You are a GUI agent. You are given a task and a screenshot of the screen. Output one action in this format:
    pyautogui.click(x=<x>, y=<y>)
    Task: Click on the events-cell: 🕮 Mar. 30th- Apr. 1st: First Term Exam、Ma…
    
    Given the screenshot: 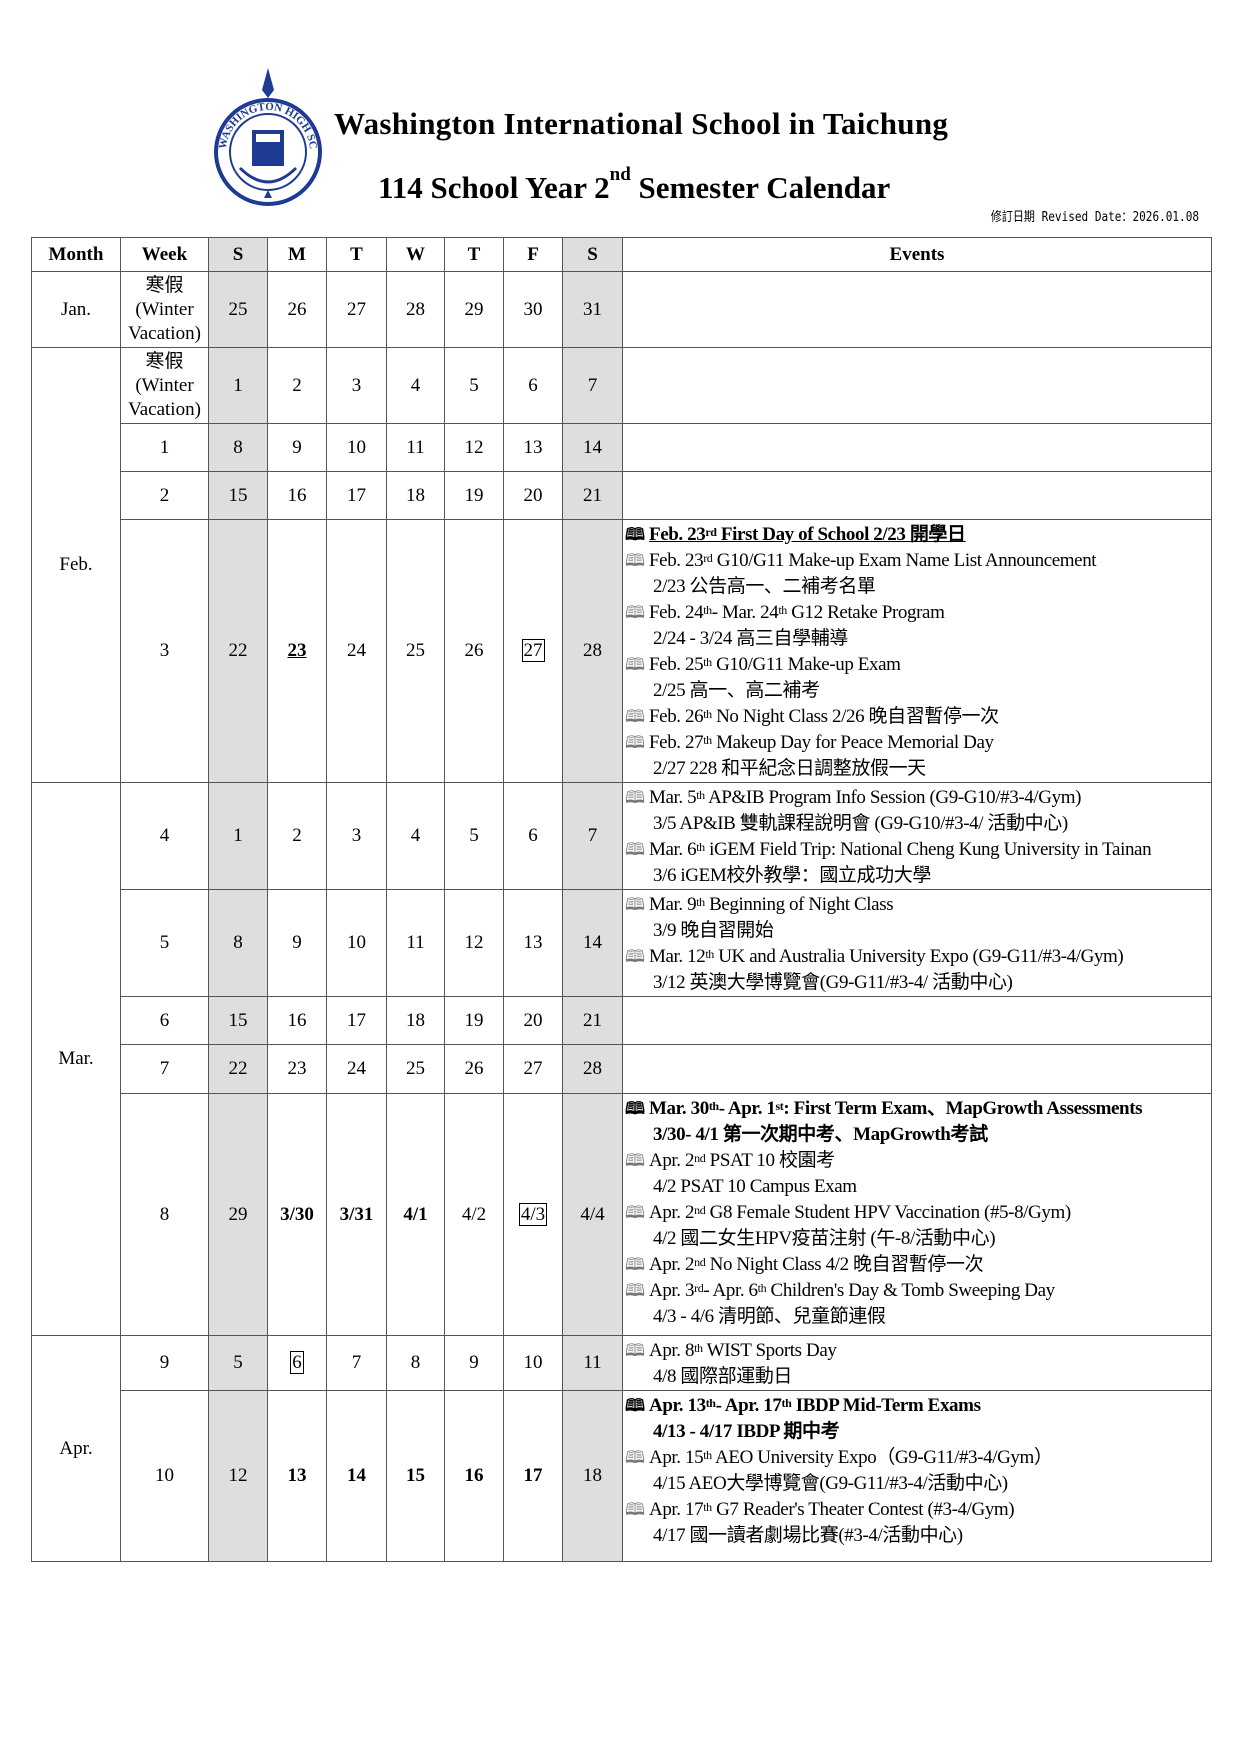 What is the action you would take?
    pyautogui.click(x=917, y=1214)
    